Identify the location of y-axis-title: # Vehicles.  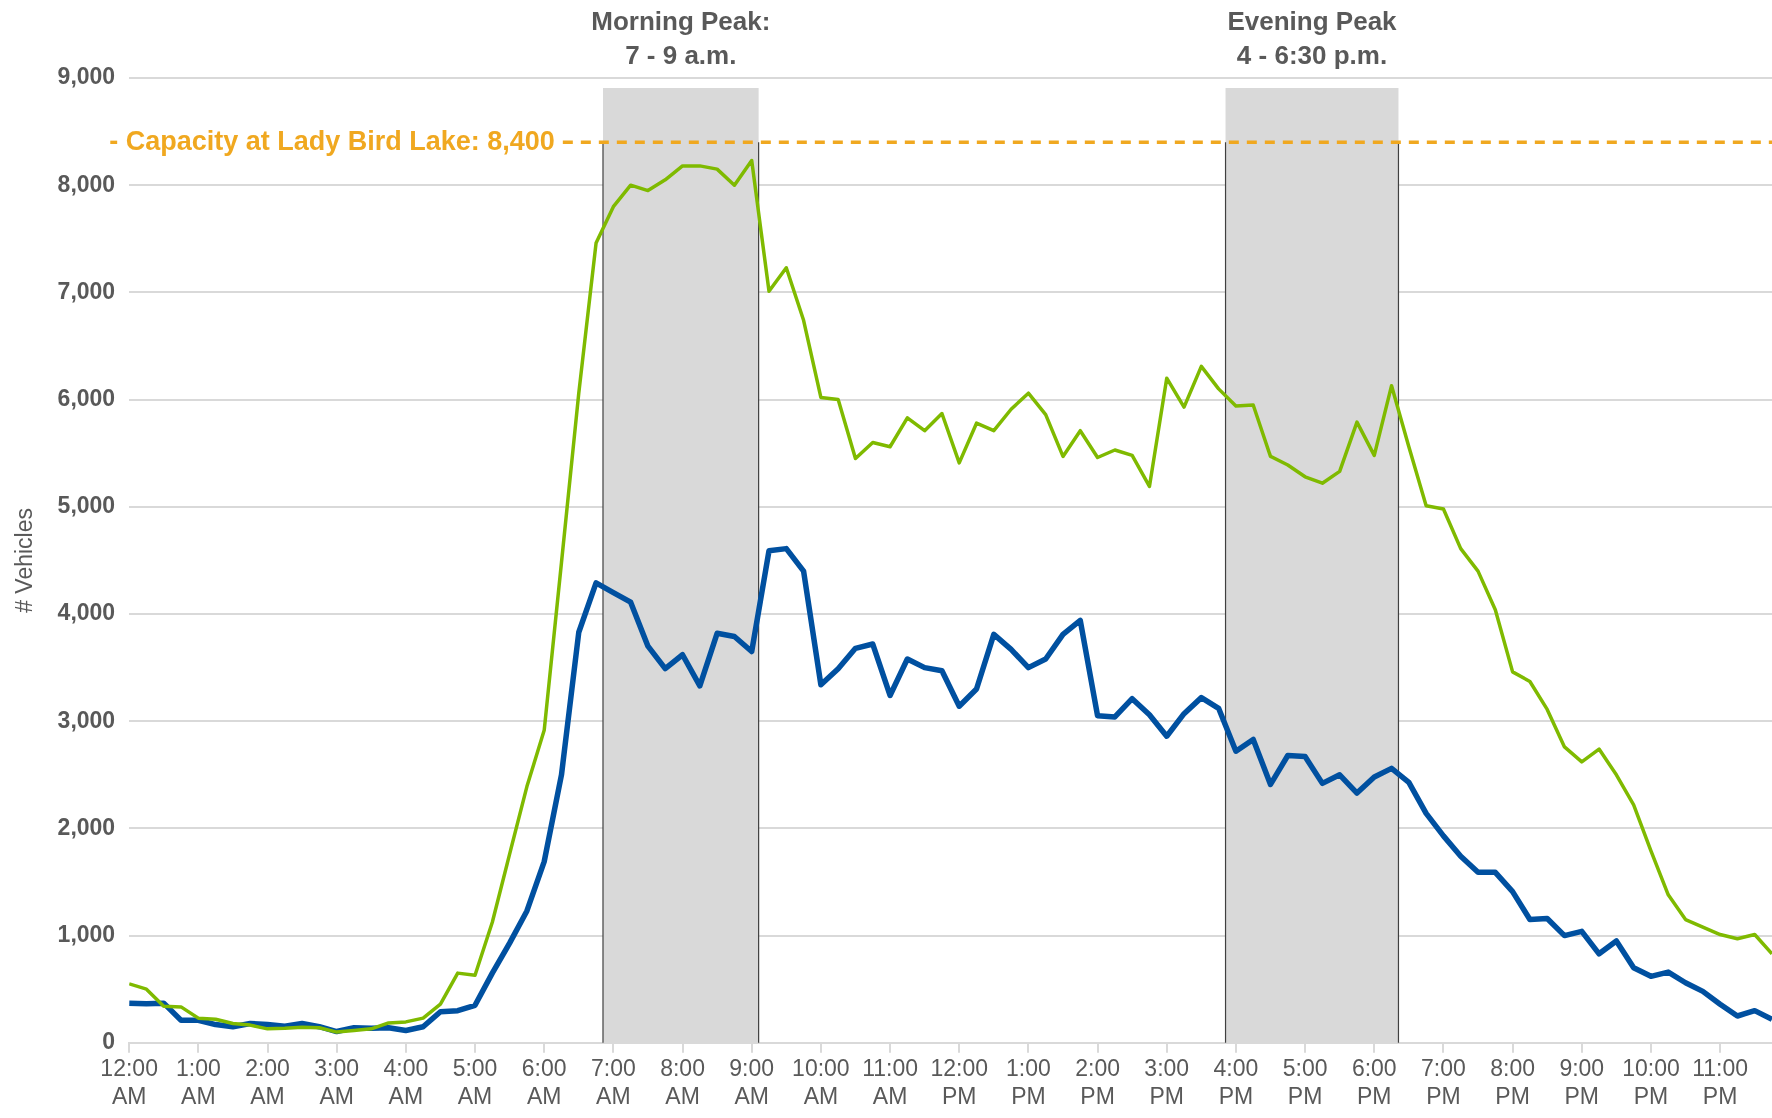
(24, 560).